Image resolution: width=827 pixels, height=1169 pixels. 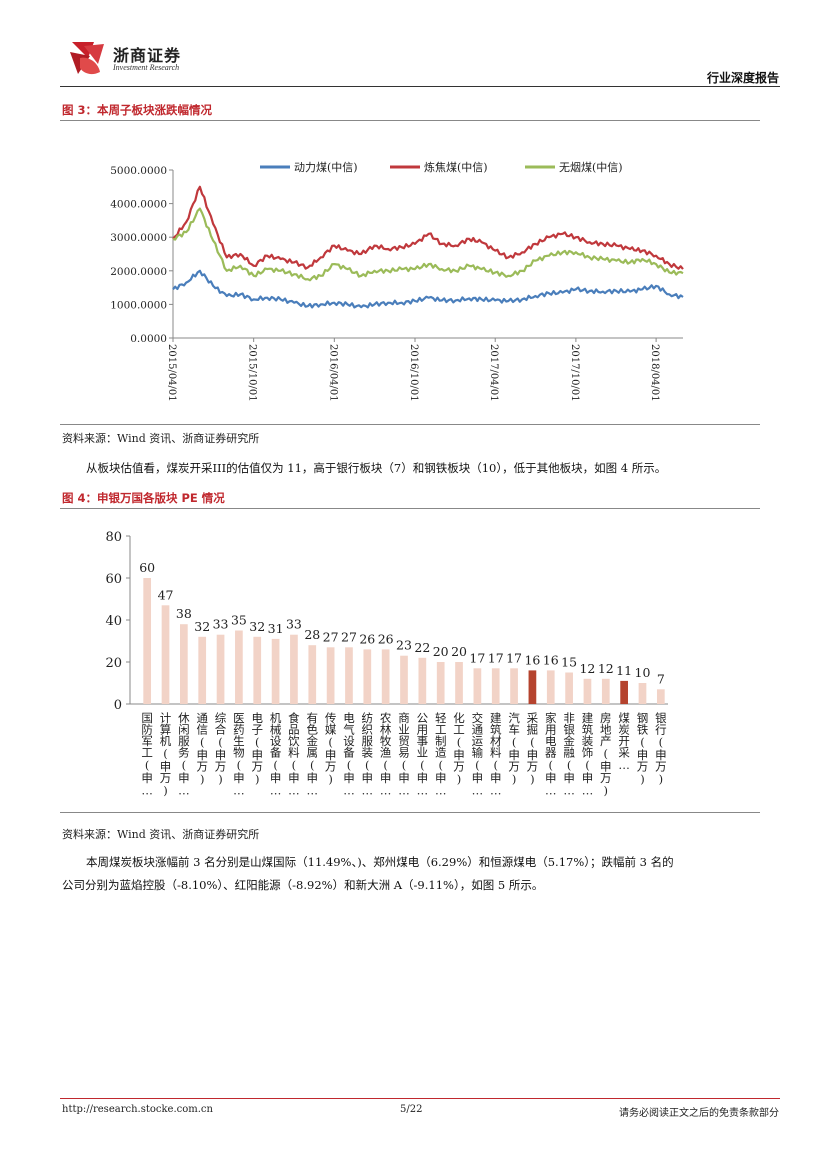 What do you see at coordinates (146, 67) in the screenshot?
I see `company-name-en: Investment Research` at bounding box center [146, 67].